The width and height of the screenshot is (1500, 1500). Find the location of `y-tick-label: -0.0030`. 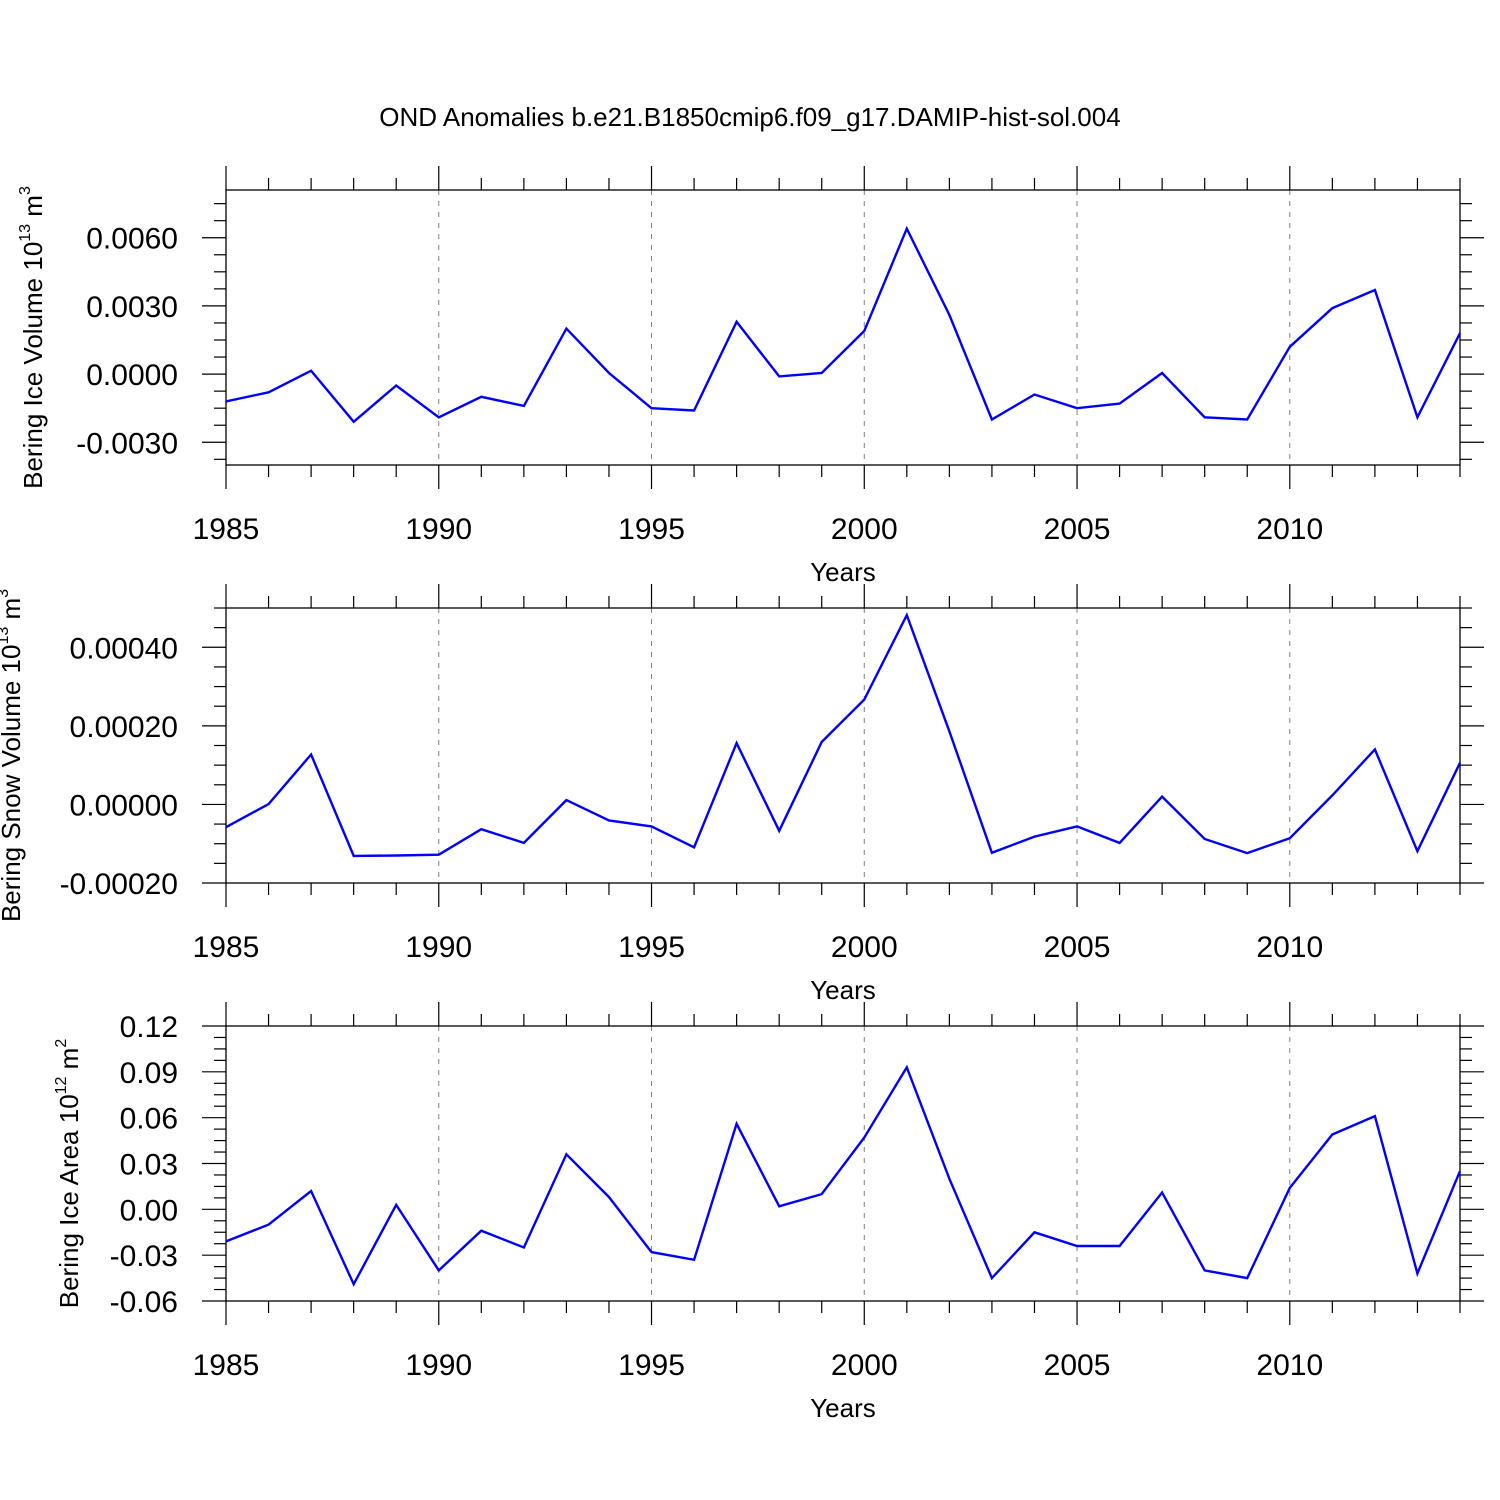

y-tick-label: -0.0030 is located at coordinates (127, 443).